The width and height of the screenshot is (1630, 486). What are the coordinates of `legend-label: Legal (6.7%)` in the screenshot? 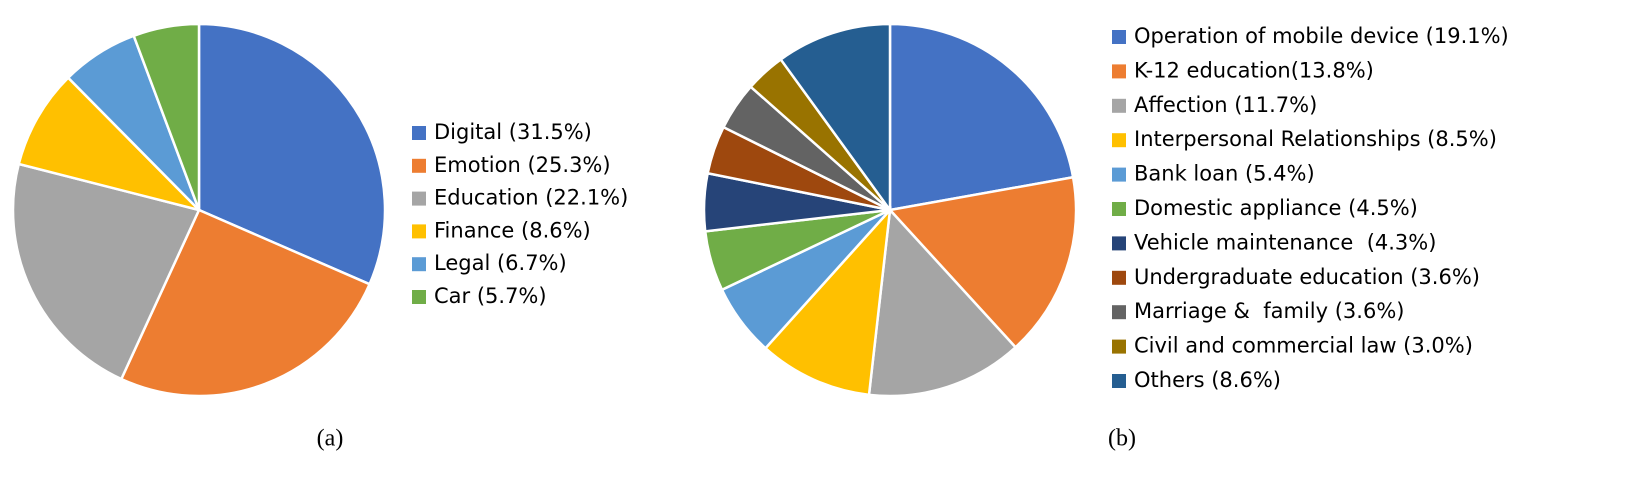 It's located at (500, 263).